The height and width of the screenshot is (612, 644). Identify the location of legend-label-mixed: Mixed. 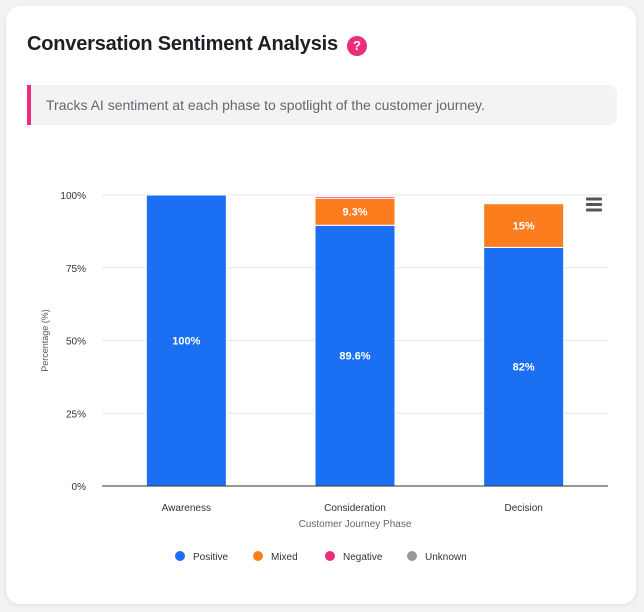
(284, 557).